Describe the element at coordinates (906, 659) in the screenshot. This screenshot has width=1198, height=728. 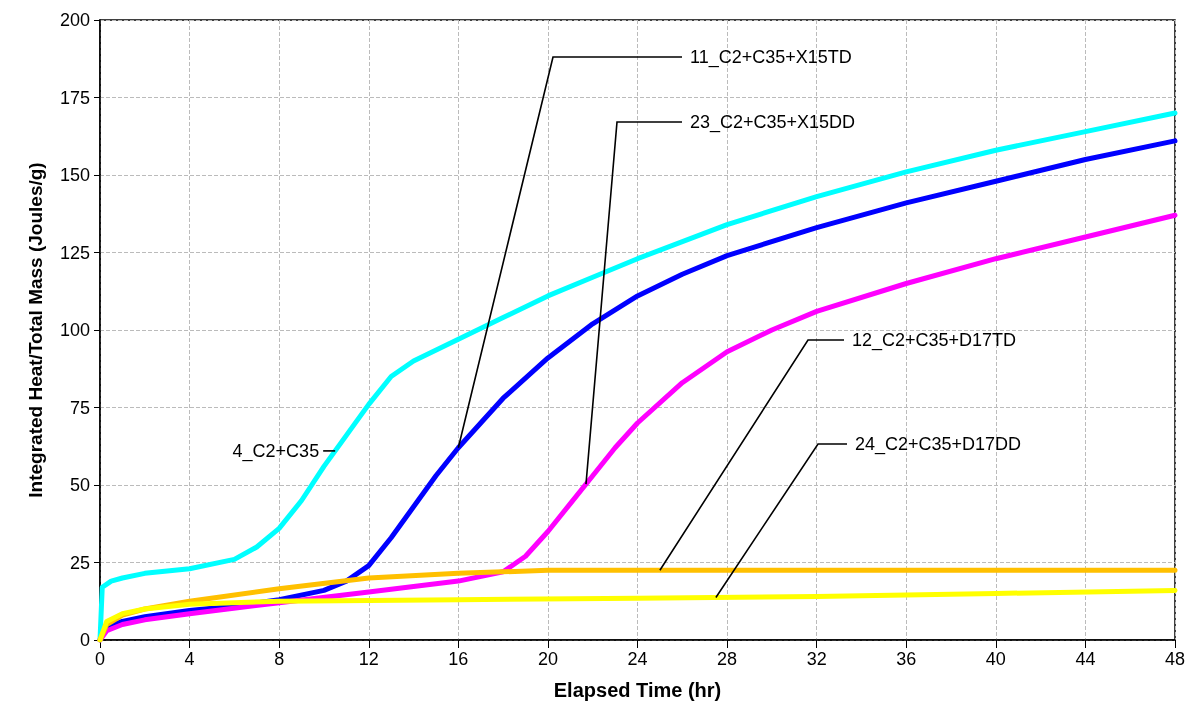
I see `x-tick-label: 36` at that location.